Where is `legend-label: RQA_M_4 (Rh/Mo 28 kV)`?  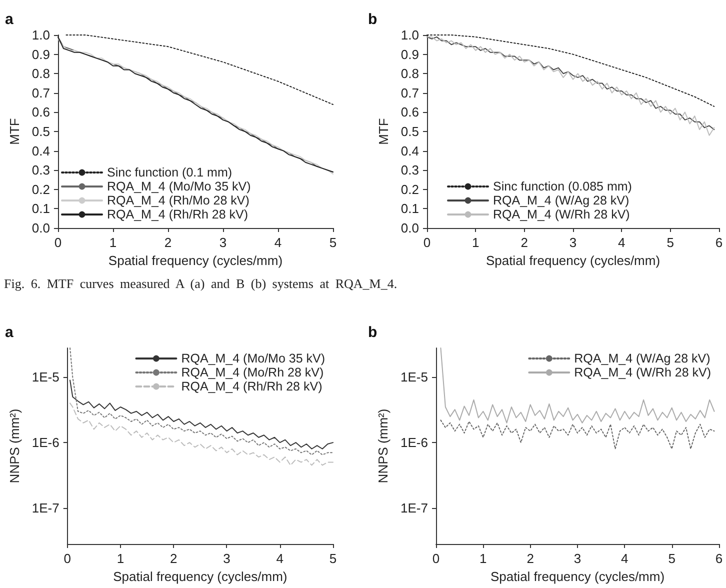
legend-label: RQA_M_4 (Rh/Mo 28 kV) is located at coordinates (178, 201).